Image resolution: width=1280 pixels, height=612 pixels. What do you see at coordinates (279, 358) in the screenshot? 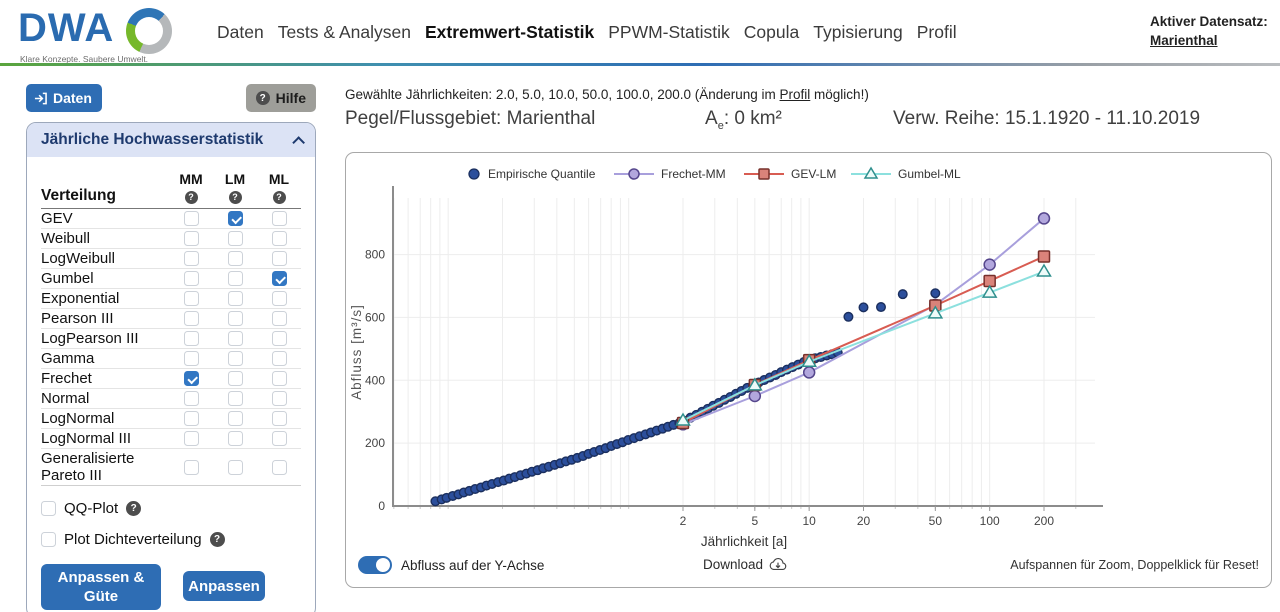
I see `checkbox-gamma-ml` at bounding box center [279, 358].